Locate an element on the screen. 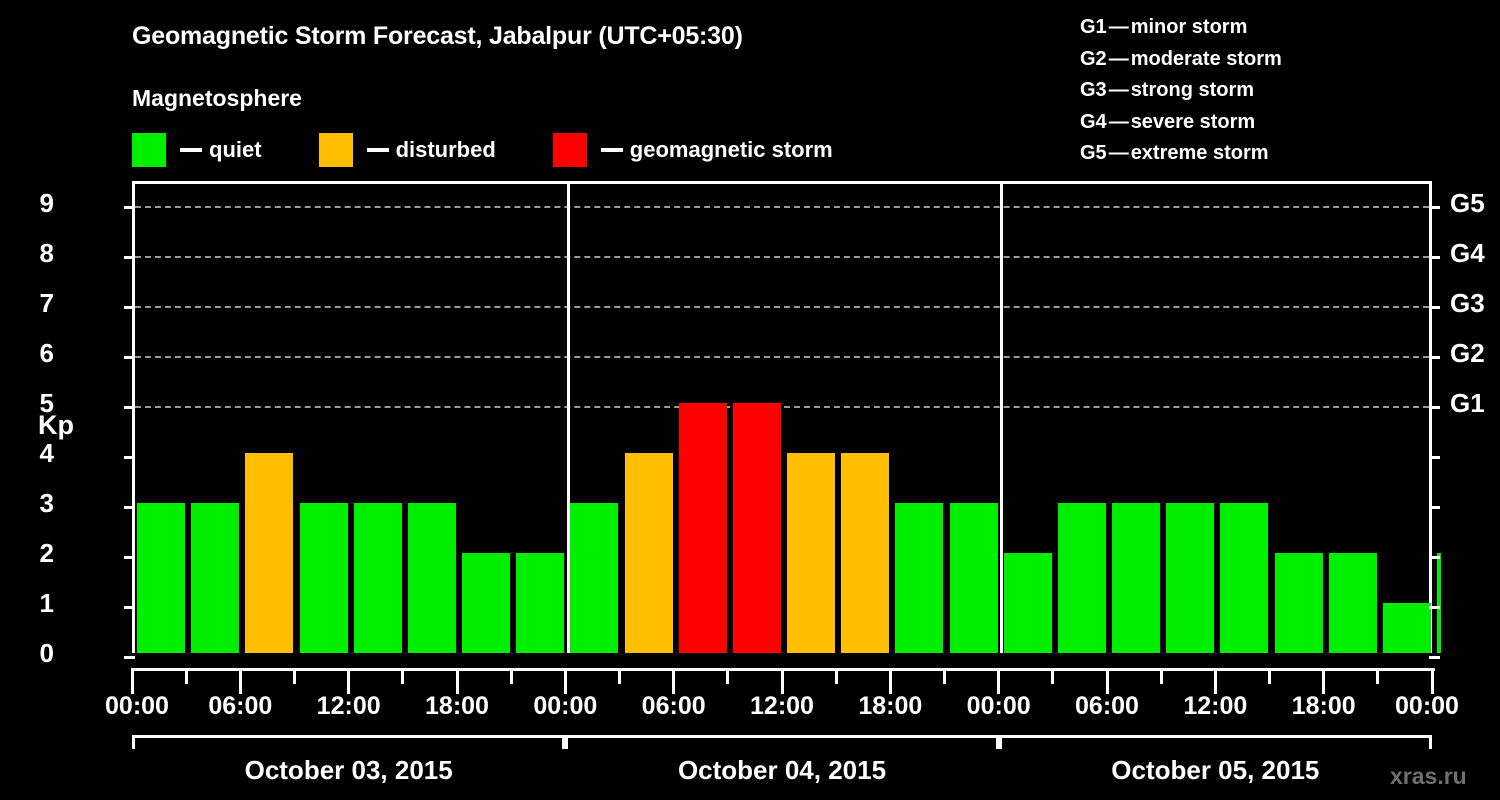  g-axis-label-g2: G2 is located at coordinates (1467, 353).